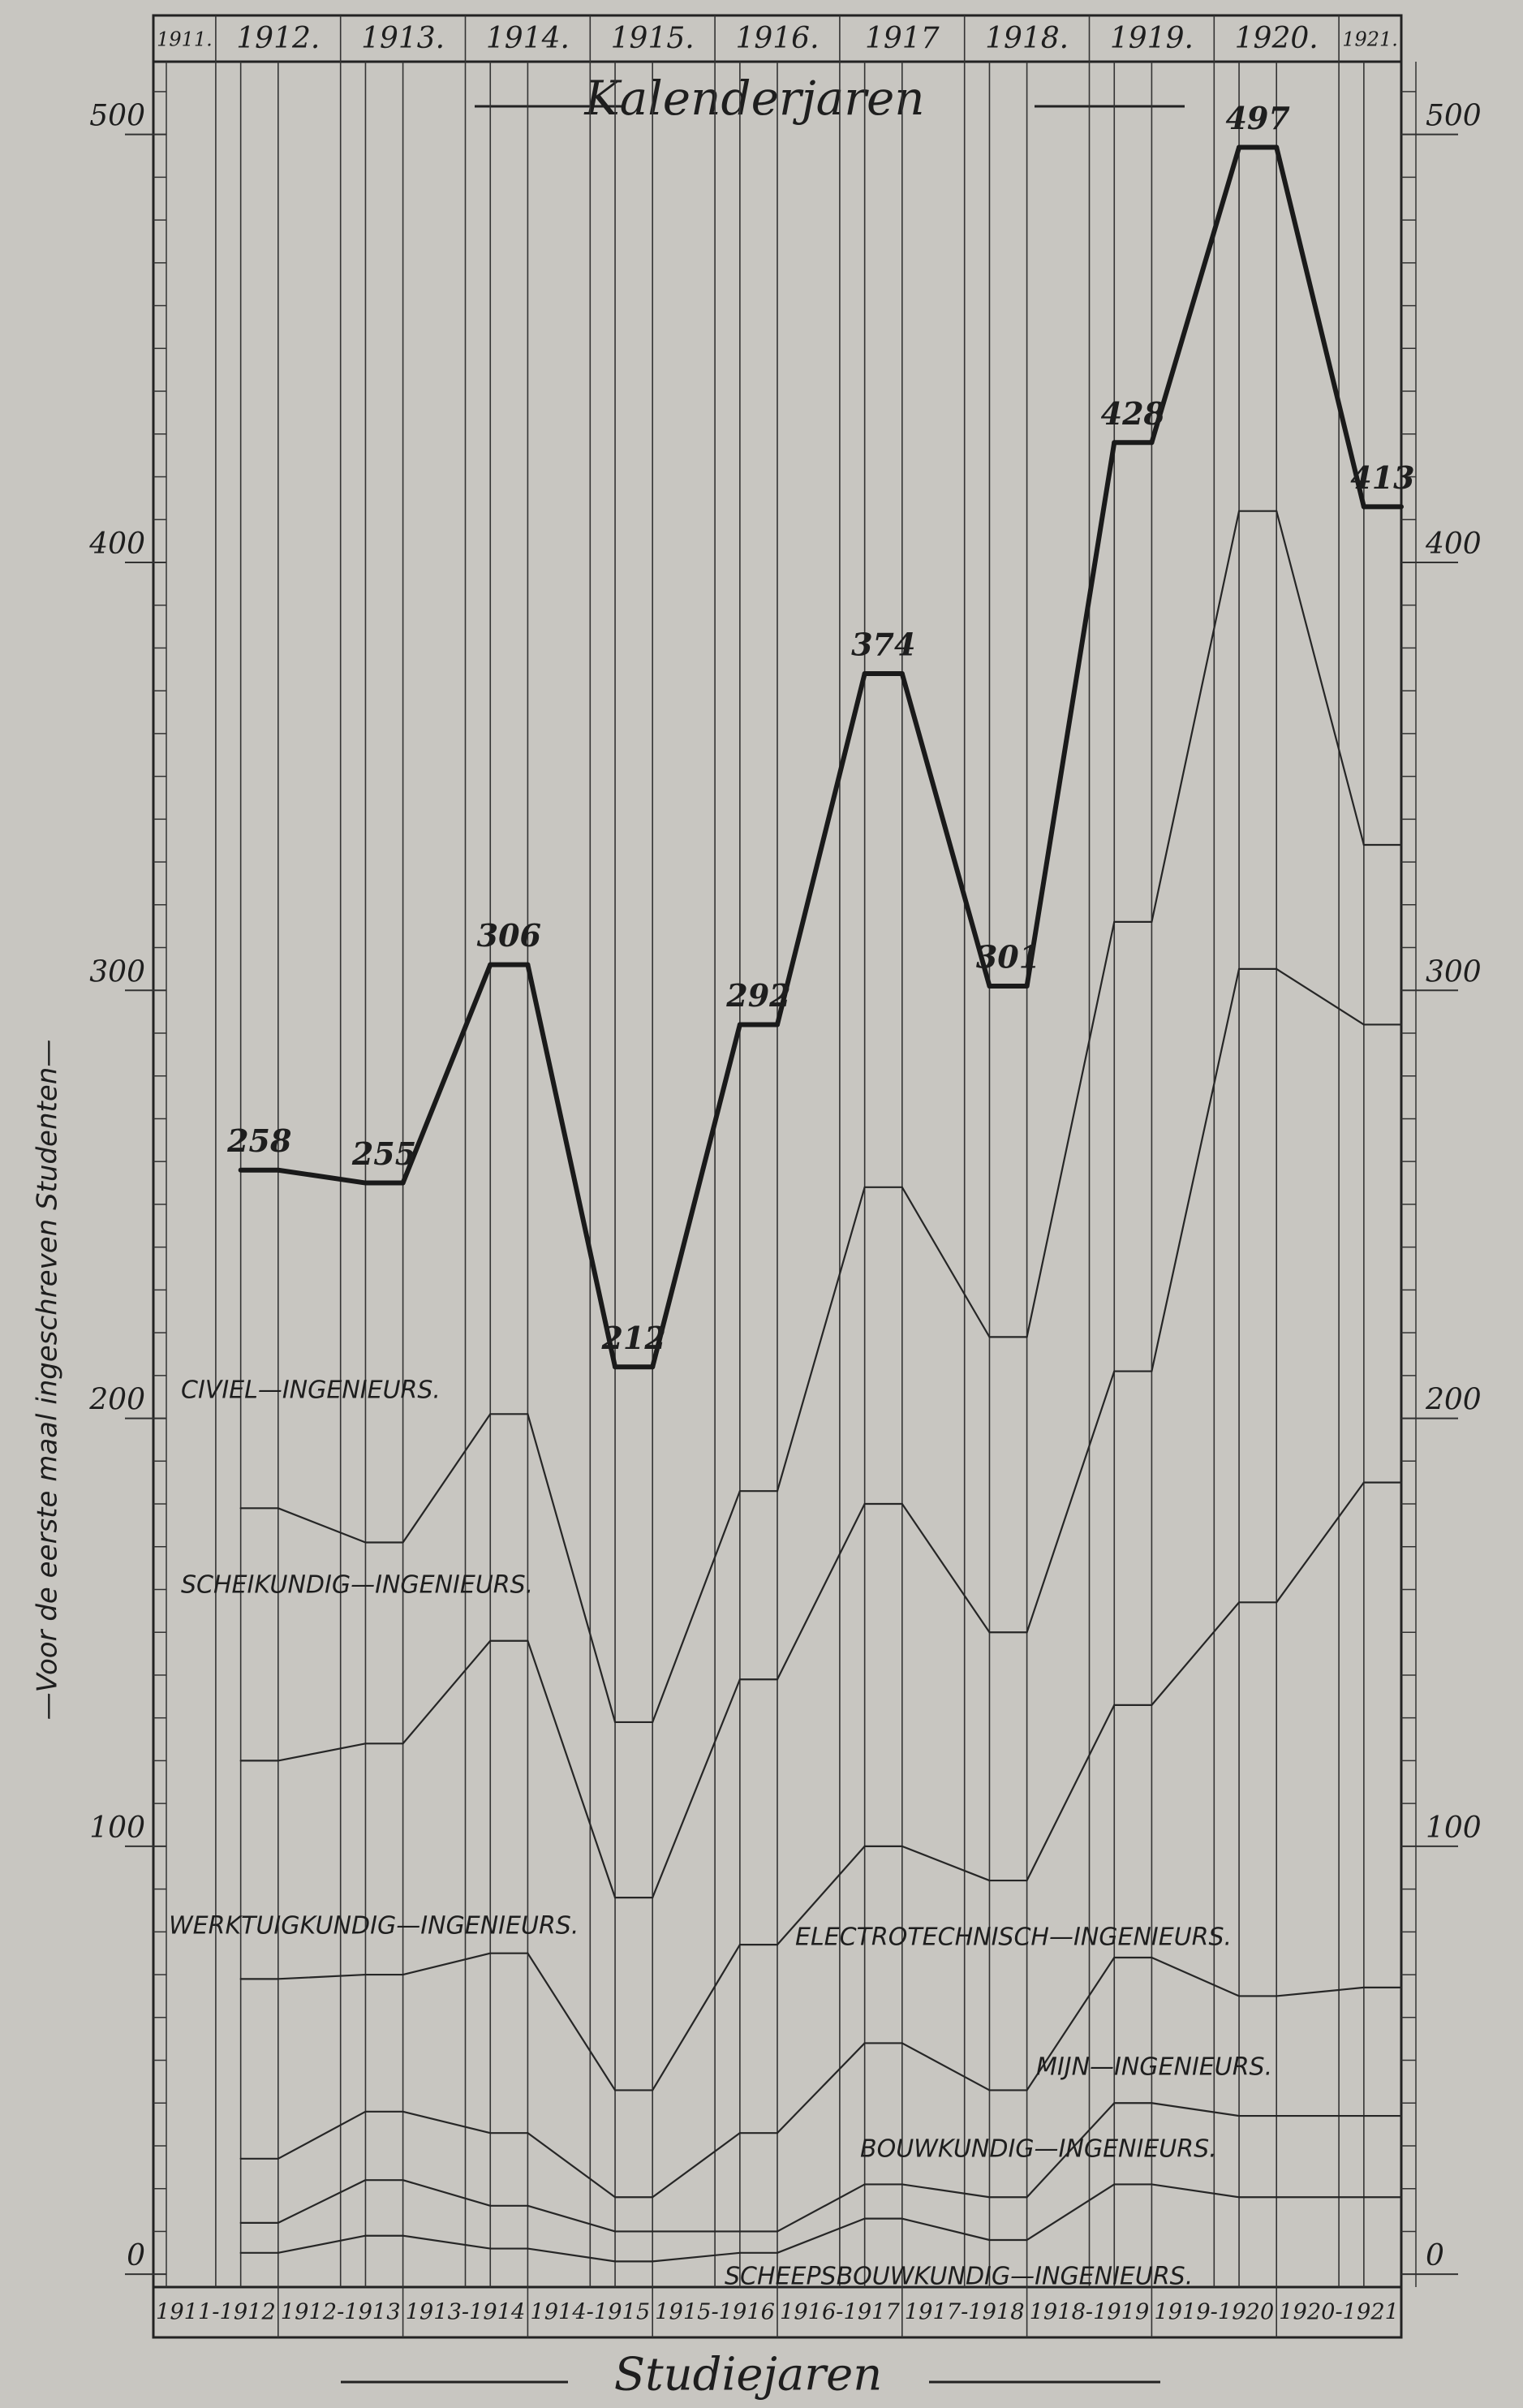  What do you see at coordinates (117, 1828) in the screenshot?
I see `y-tick-label: 100` at bounding box center [117, 1828].